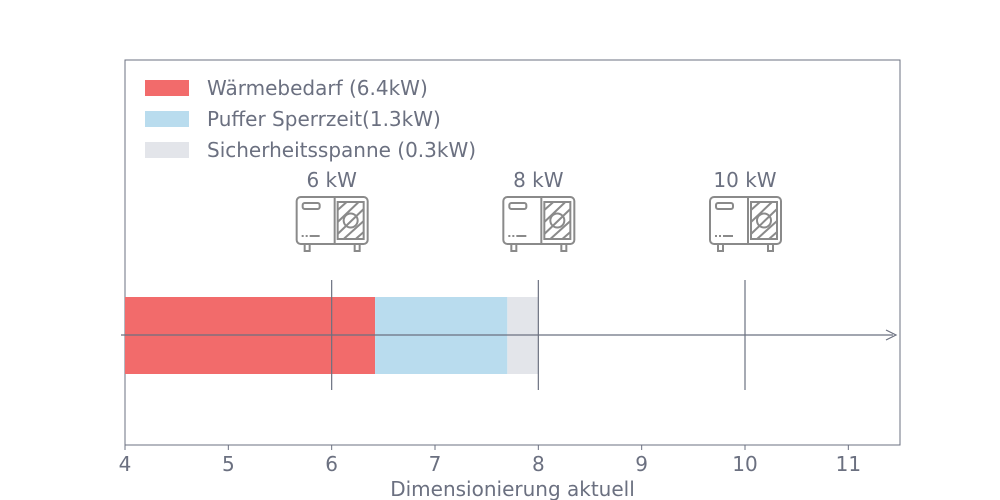  Describe the element at coordinates (891, 335) in the screenshot. I see `arrow-head` at that location.